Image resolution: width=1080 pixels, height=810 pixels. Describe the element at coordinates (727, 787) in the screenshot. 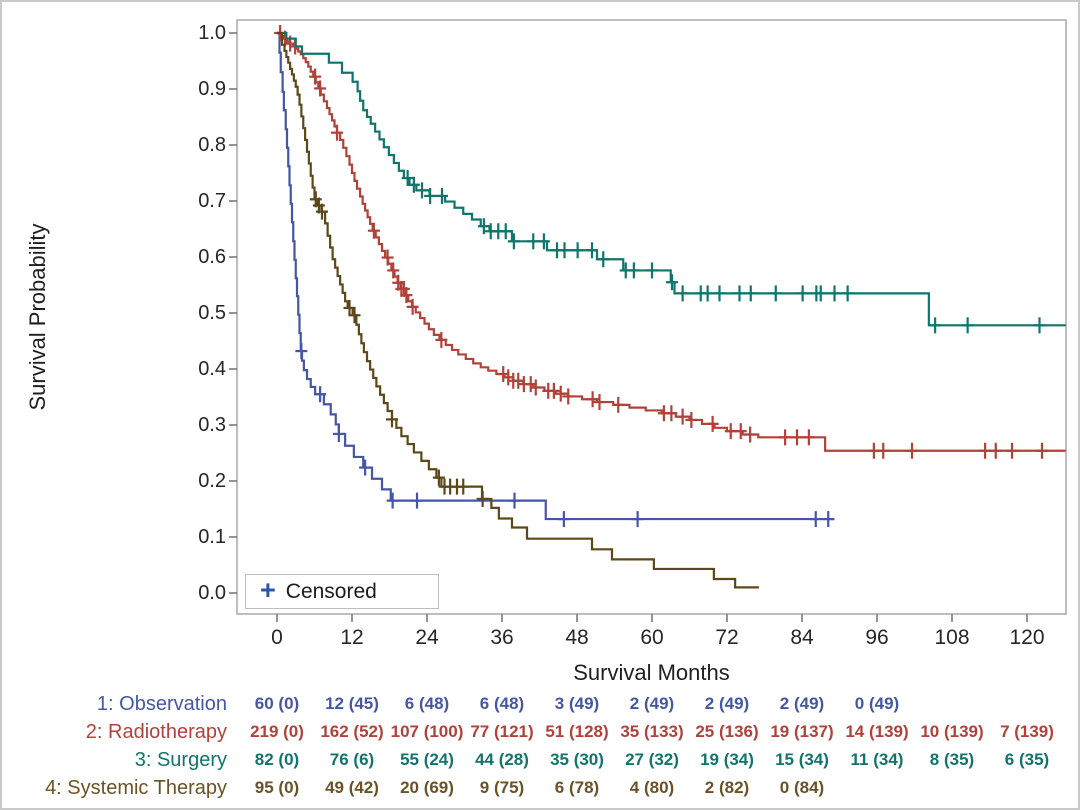

I see `risk-count-cell: 2 (82)` at that location.